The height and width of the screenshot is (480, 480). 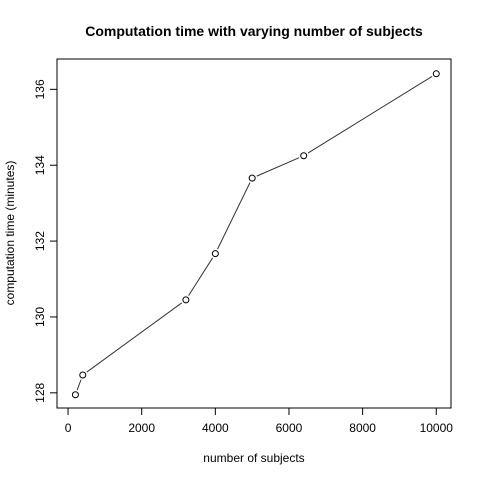 I want to click on x-tick-label: 0, so click(x=68, y=428).